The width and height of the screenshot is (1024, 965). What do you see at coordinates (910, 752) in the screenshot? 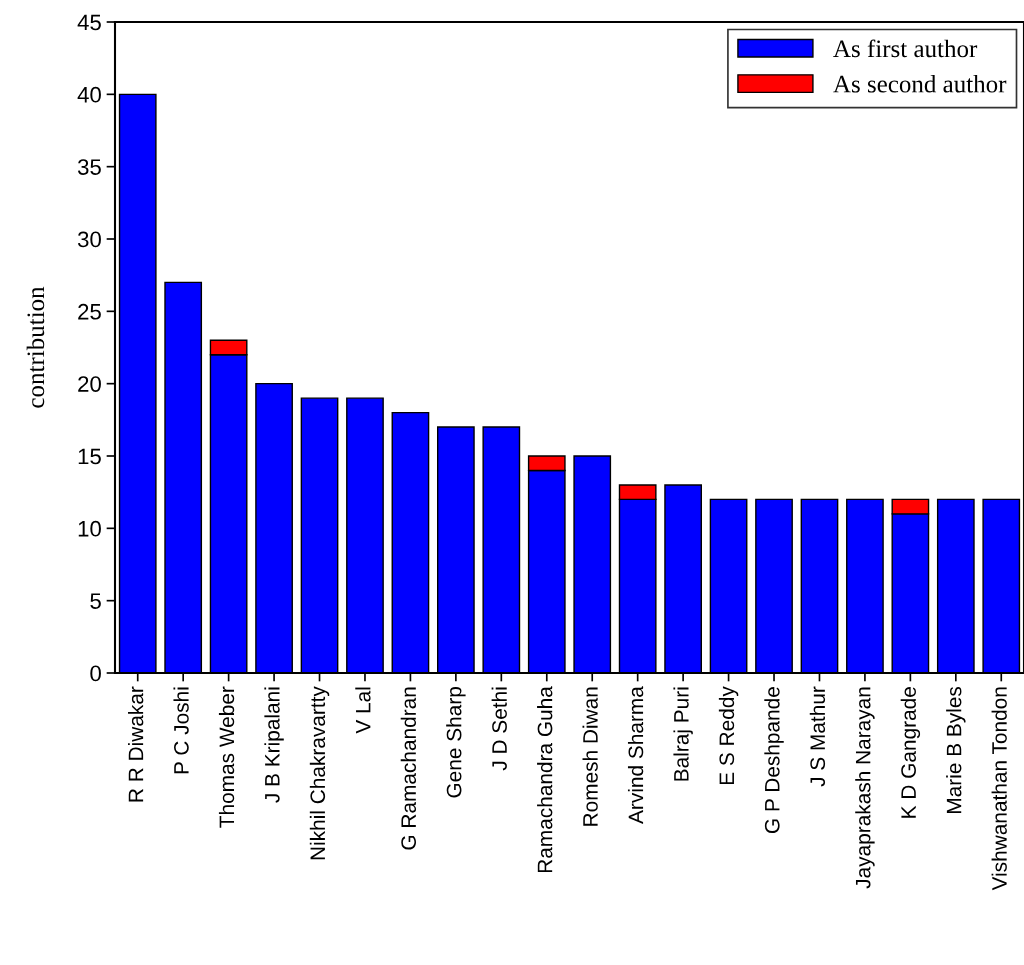
I see `x-tick-label: K D Gangrade` at bounding box center [910, 752].